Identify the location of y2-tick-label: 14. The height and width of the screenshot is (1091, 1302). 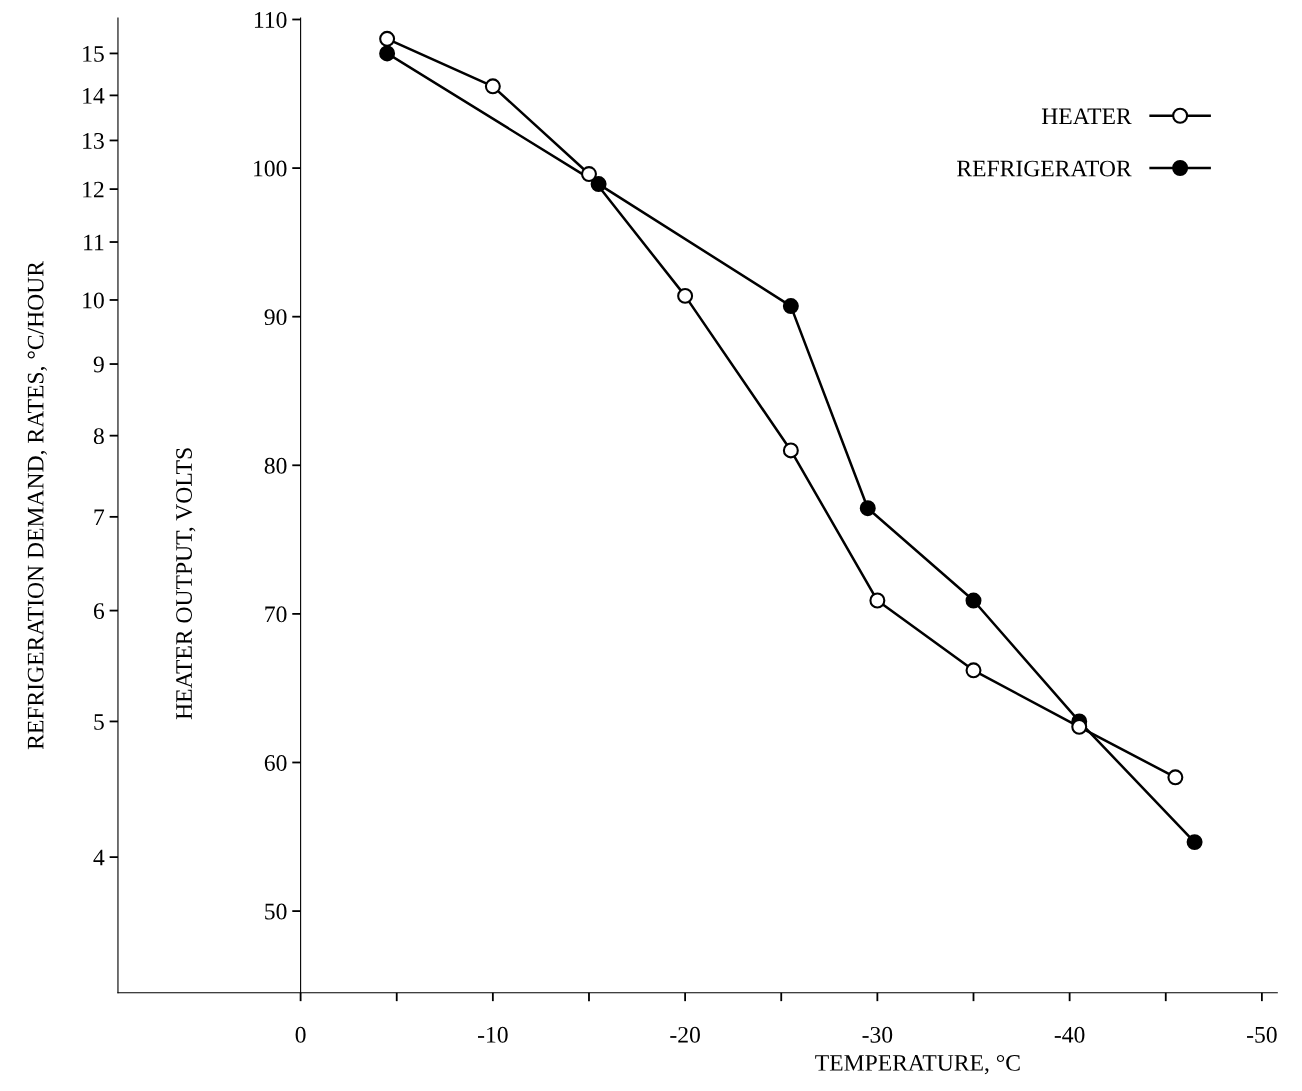
(94, 95).